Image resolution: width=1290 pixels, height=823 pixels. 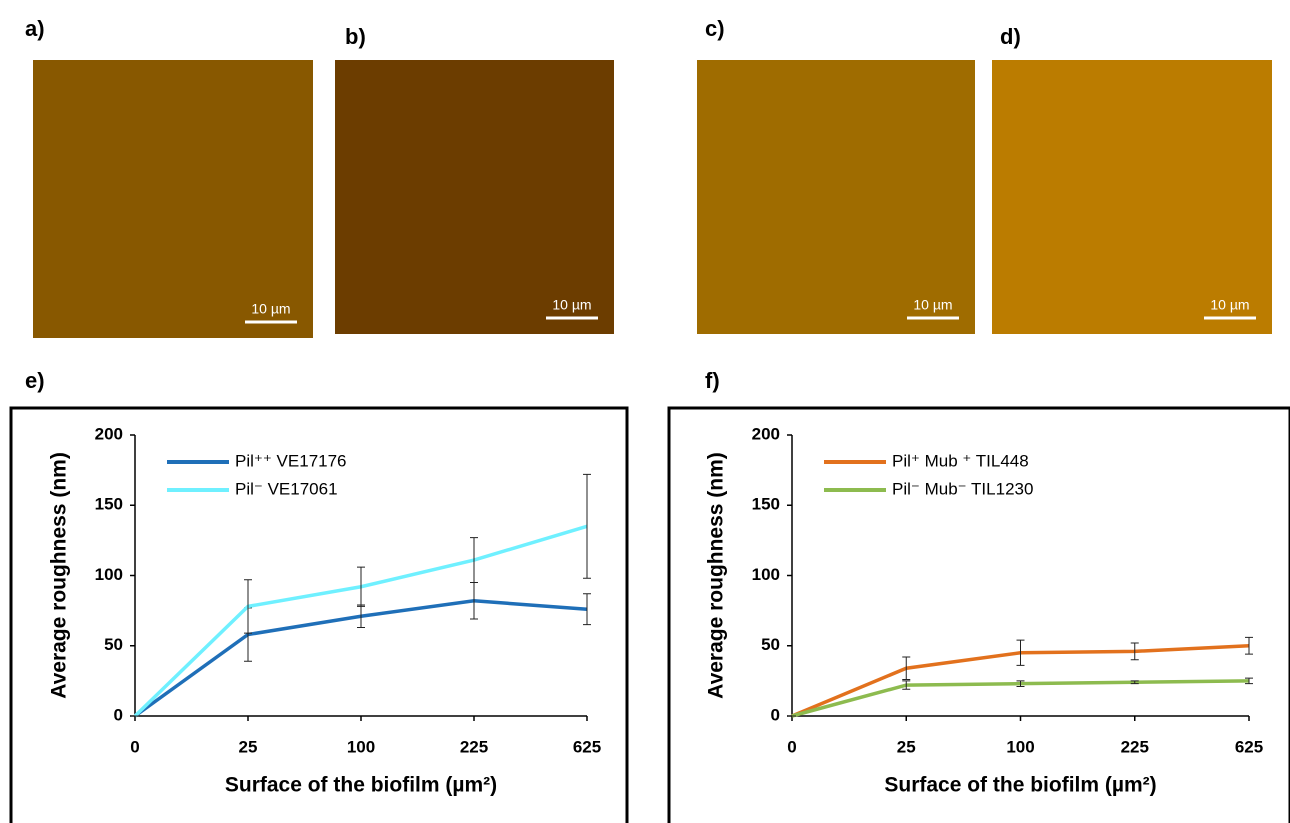 I want to click on panel-label: a), so click(x=35, y=28).